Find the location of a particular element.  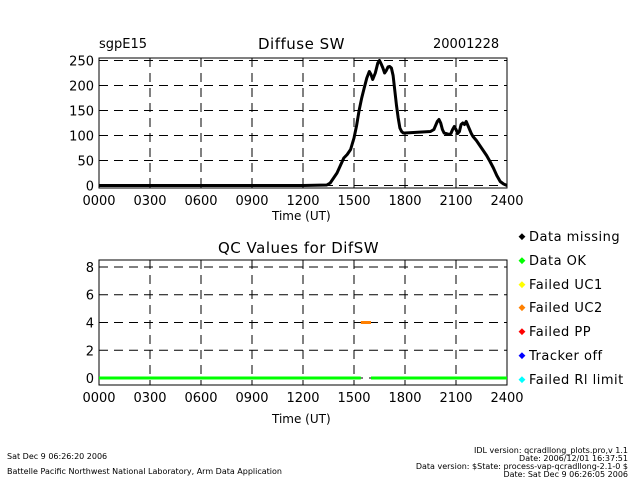

legend-item-data-missing: ◆ Data missing is located at coordinates (567, 237).